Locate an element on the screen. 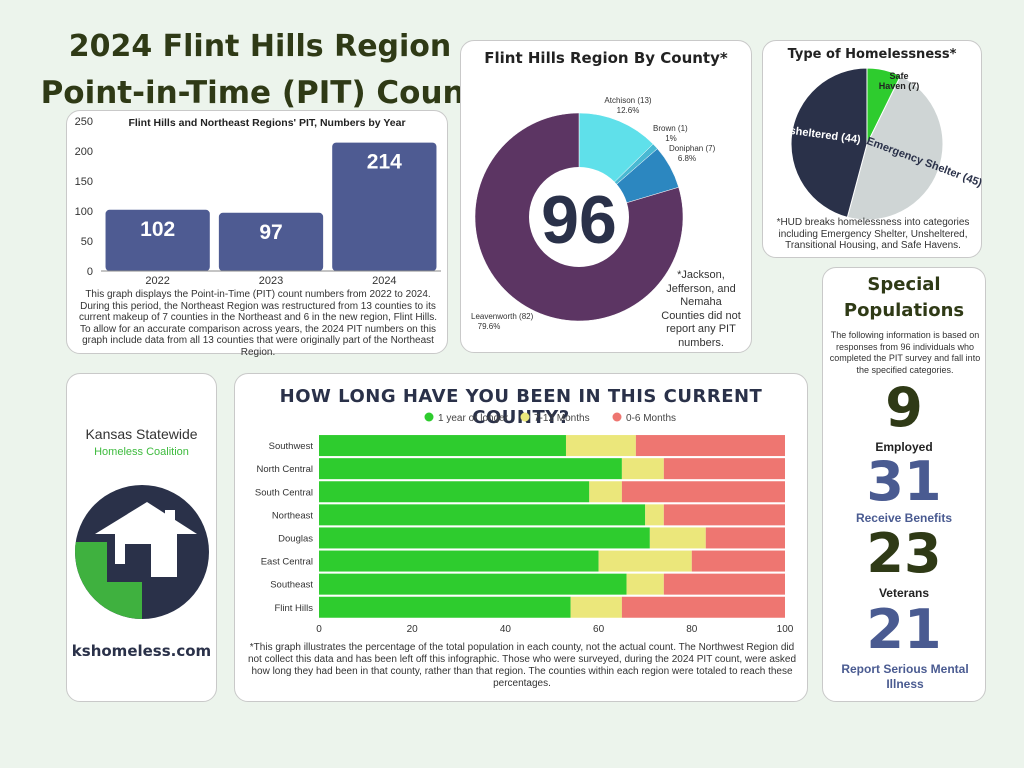 This screenshot has height=768, width=1024. county-slice-label: Brown (1) 1% is located at coordinates (670, 133).